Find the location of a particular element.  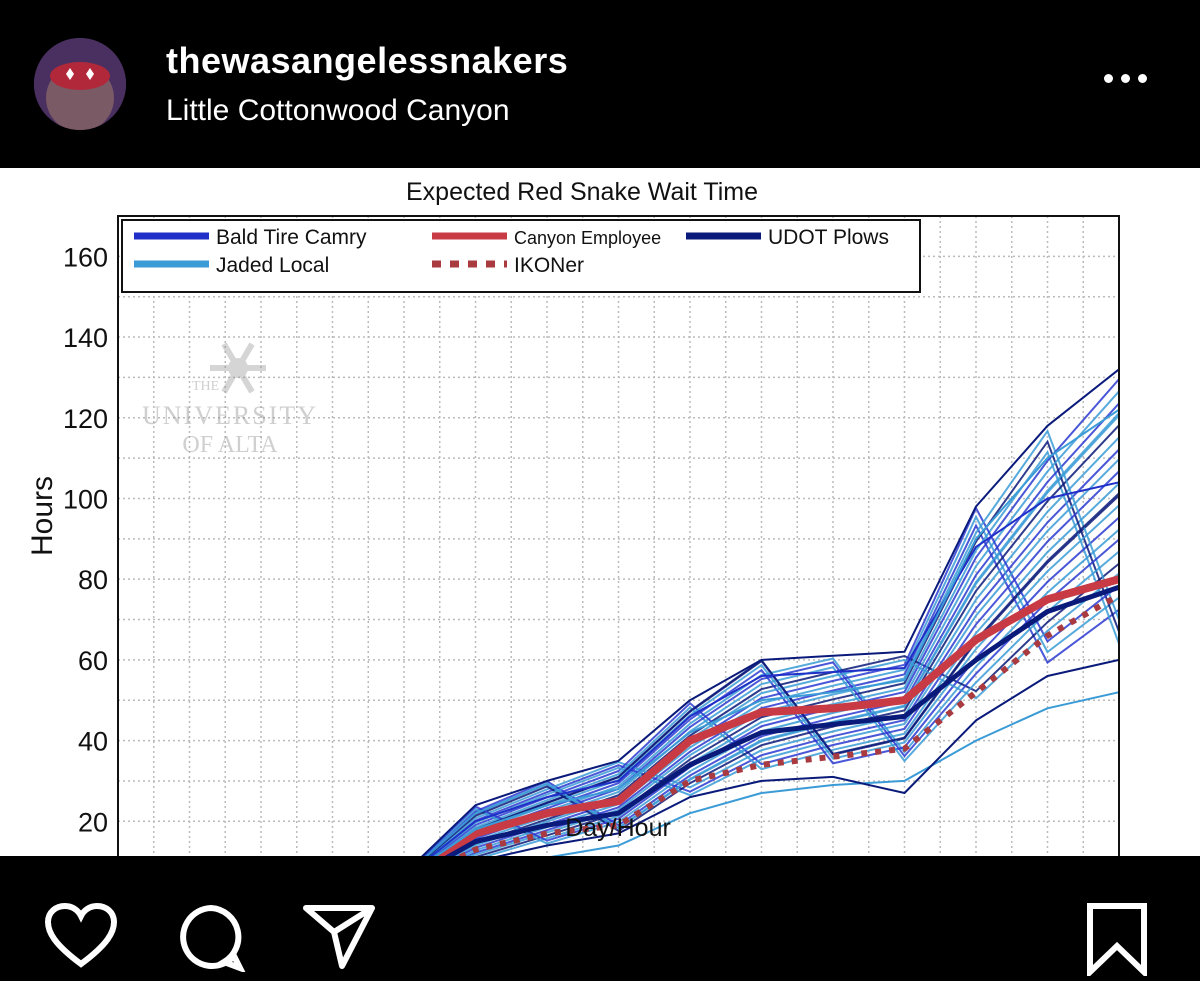

avatar-image is located at coordinates (80, 84).